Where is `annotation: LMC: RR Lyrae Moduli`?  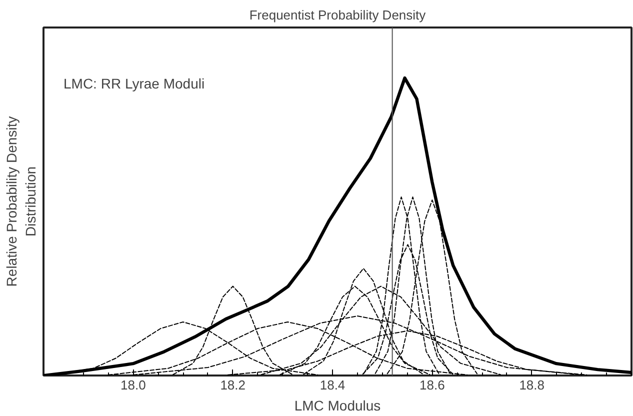
annotation: LMC: RR Lyrae Moduli is located at coordinates (134, 84).